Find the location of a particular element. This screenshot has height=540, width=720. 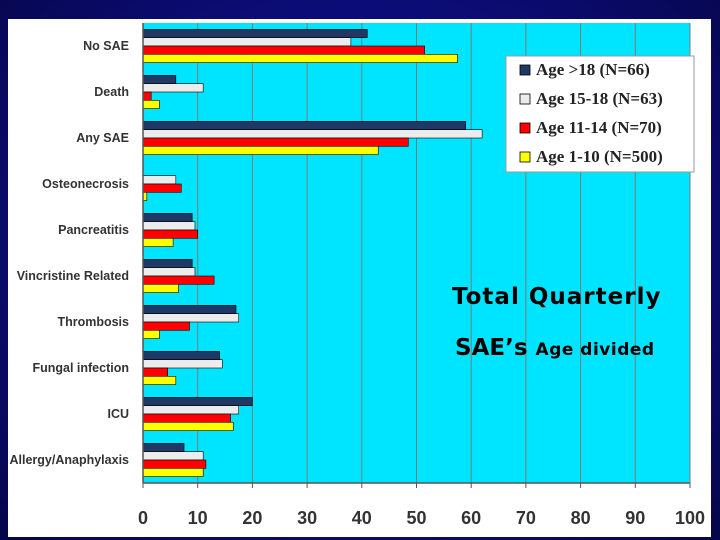

legend-label: Age 1-10 (N=500) is located at coordinates (599, 156).